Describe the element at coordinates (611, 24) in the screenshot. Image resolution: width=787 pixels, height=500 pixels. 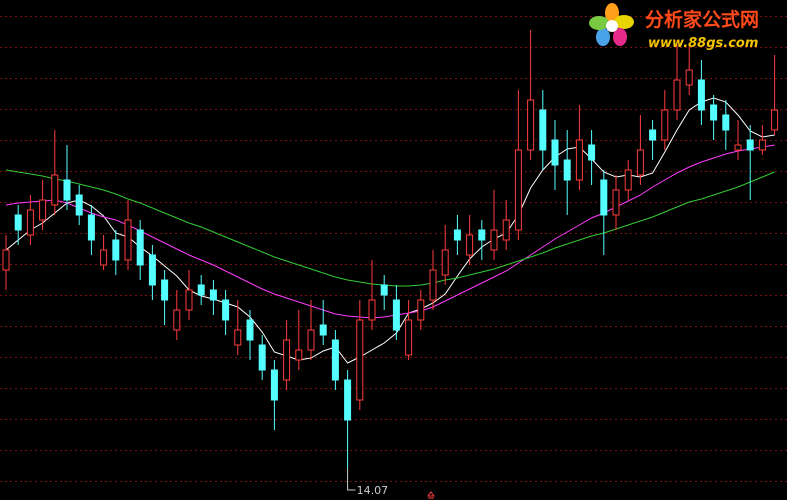
I see `logo` at that location.